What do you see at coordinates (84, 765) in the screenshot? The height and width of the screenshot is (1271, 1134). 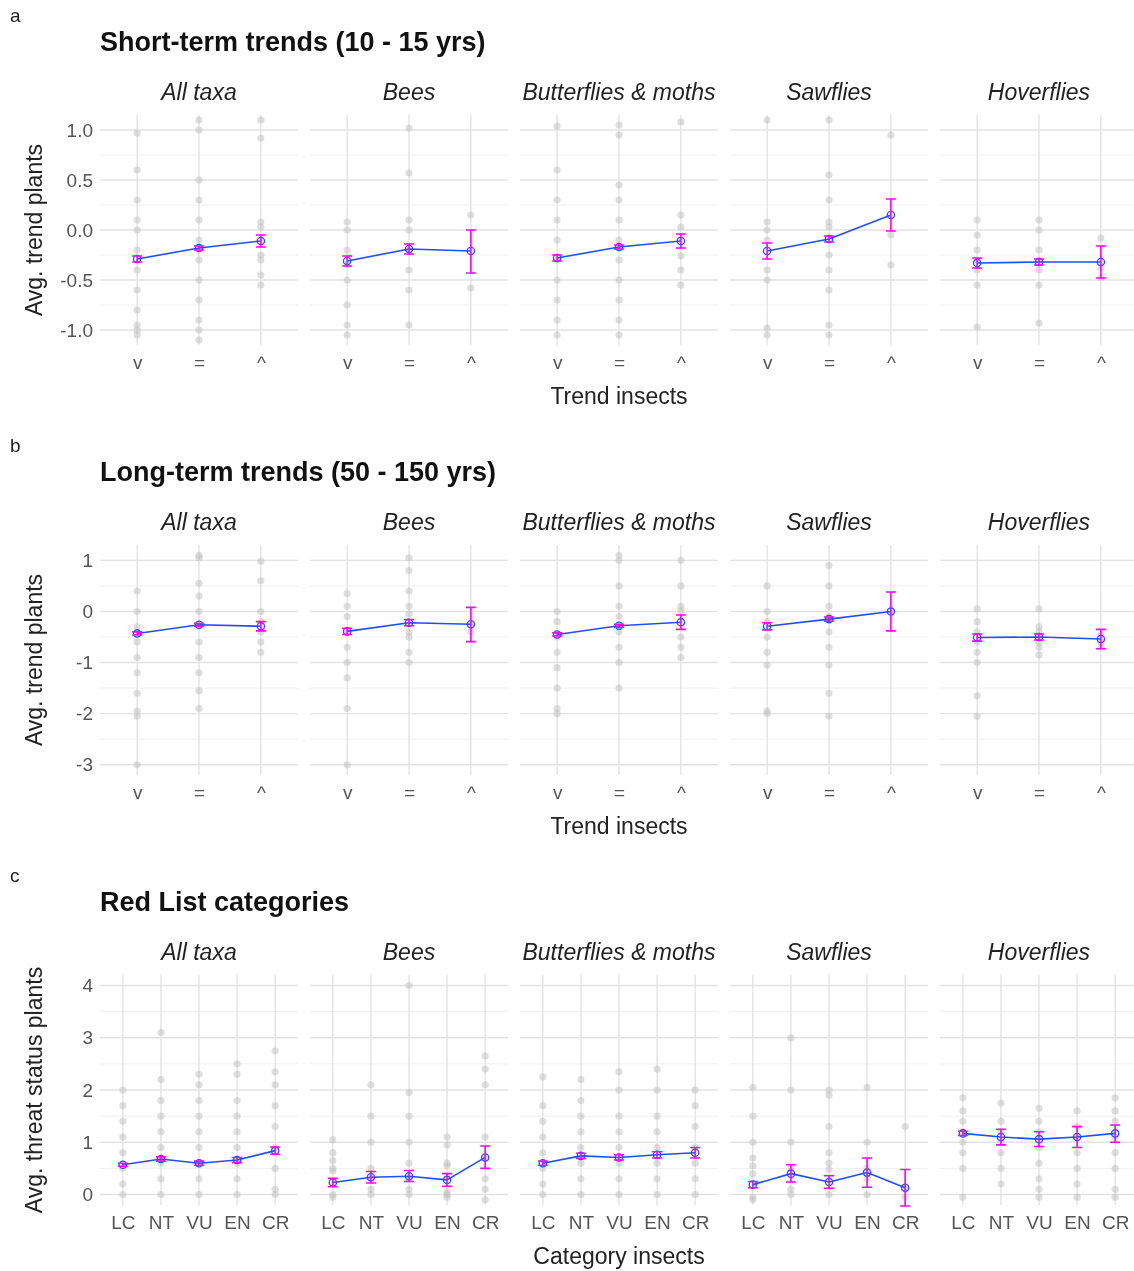 I see `y-tick-label: -3` at bounding box center [84, 765].